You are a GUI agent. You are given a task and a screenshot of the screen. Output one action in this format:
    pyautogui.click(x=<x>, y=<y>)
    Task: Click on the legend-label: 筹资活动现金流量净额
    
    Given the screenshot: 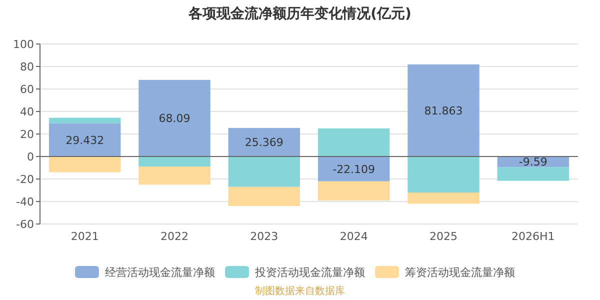 What is the action you would take?
    pyautogui.click(x=460, y=272)
    